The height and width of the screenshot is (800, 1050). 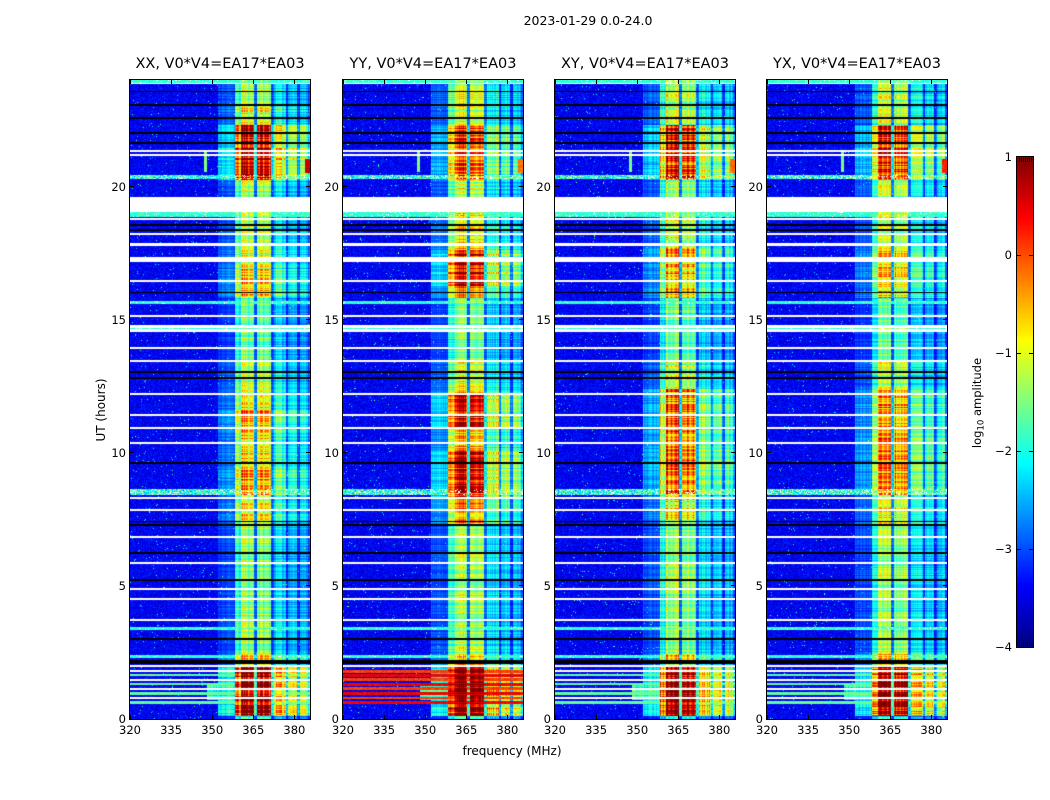 I want to click on colorbar-tick-label: 1, so click(x=1008, y=157).